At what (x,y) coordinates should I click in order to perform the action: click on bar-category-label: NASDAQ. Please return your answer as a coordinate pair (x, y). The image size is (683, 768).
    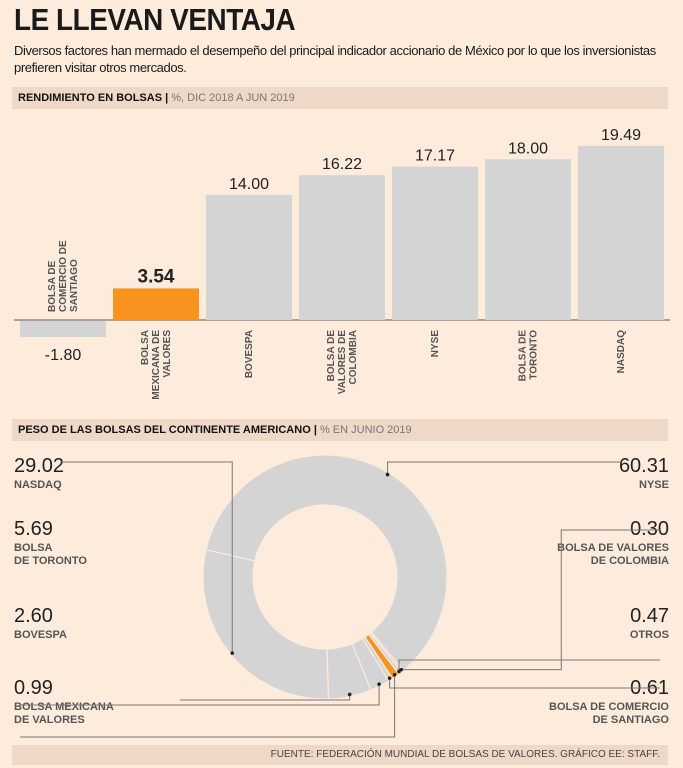
    Looking at the image, I should click on (621, 352).